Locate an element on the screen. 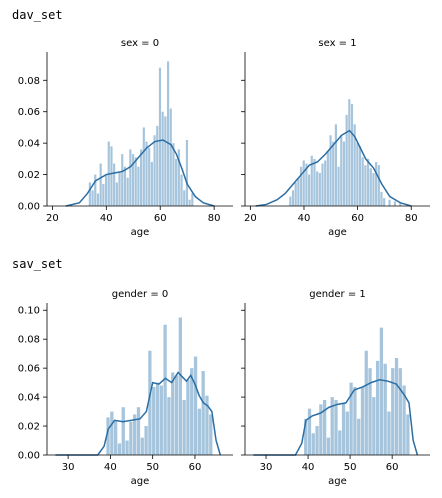 The image size is (442, 498). facet-title: gender = 1 is located at coordinates (337, 294).